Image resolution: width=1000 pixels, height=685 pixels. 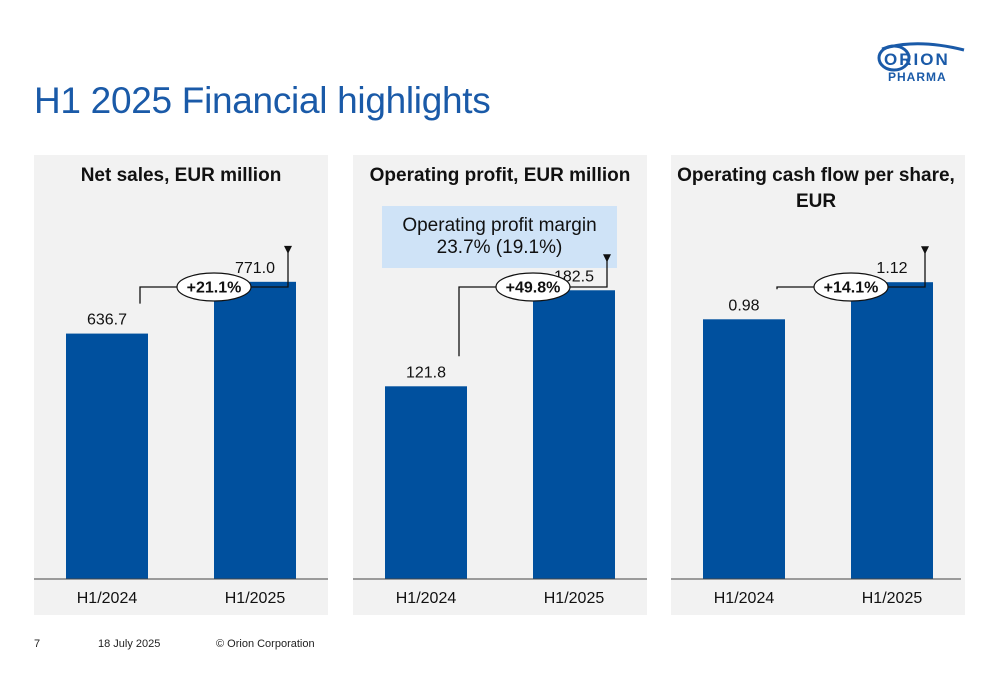 I want to click on chart-title: Operating profit, EUR million, so click(x=500, y=175).